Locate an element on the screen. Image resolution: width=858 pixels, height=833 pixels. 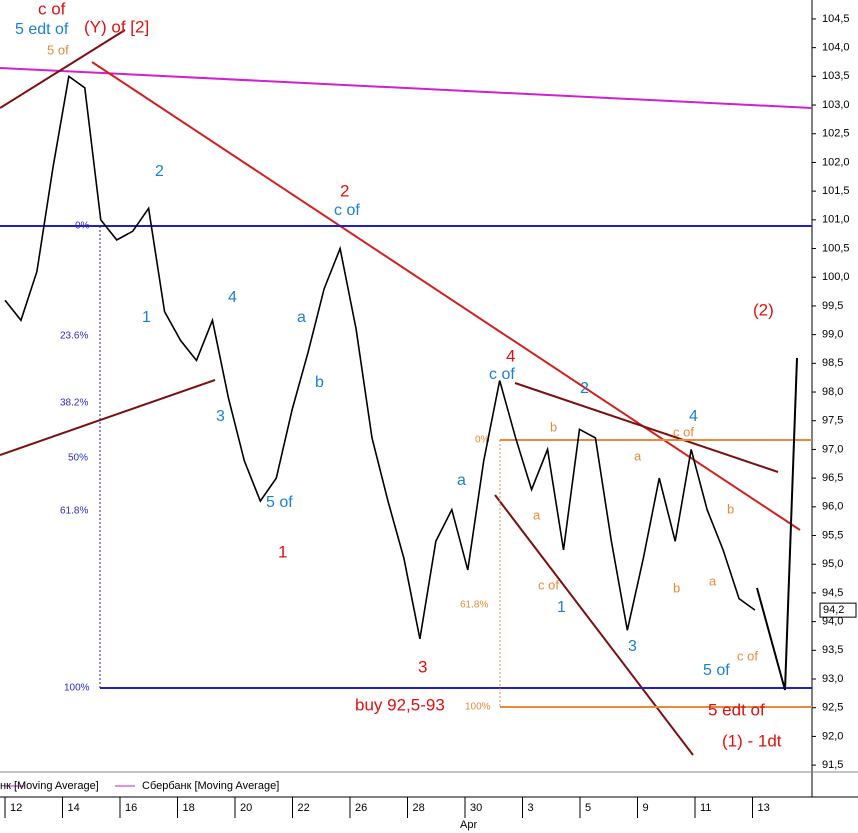
x-tick-label: 9 is located at coordinates (646, 808).